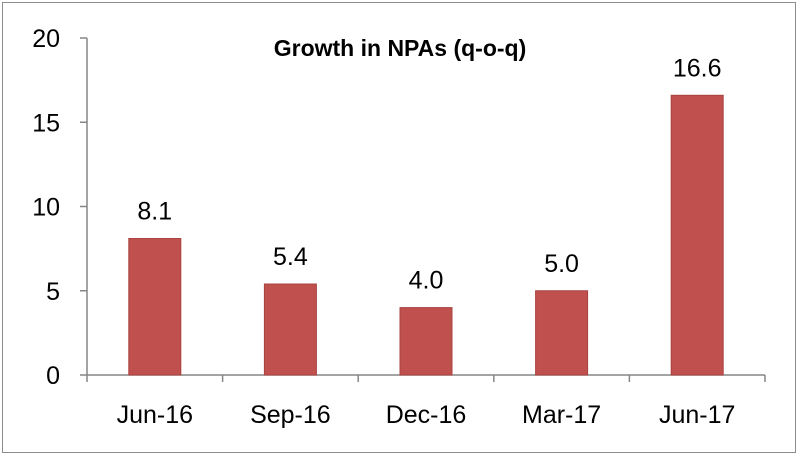 The height and width of the screenshot is (457, 800). I want to click on data-label: 5.4, so click(290, 257).